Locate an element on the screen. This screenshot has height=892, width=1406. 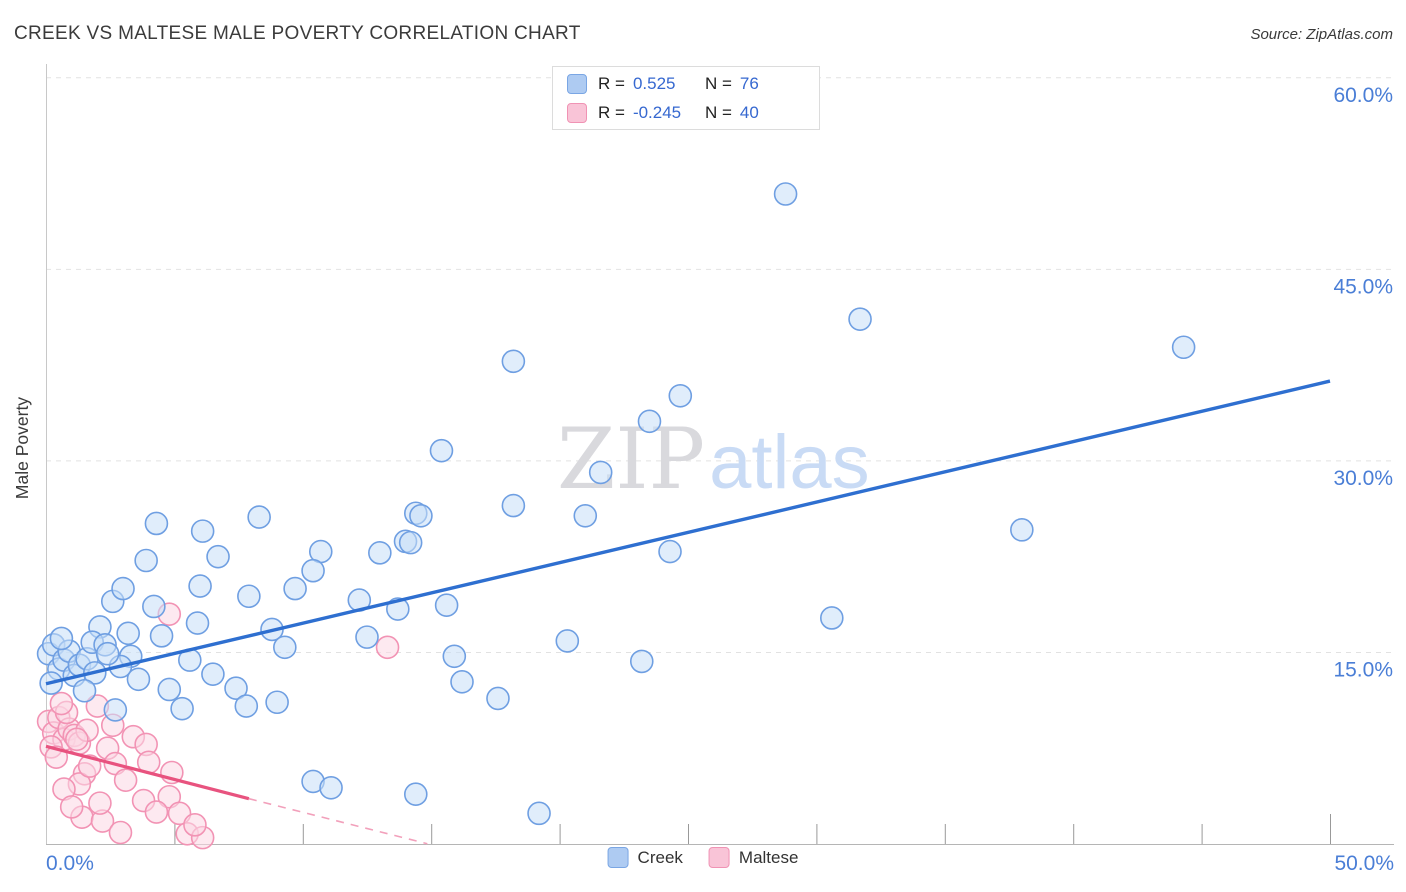
creek-legend-swatch-icon is located at coordinates (618, 857).